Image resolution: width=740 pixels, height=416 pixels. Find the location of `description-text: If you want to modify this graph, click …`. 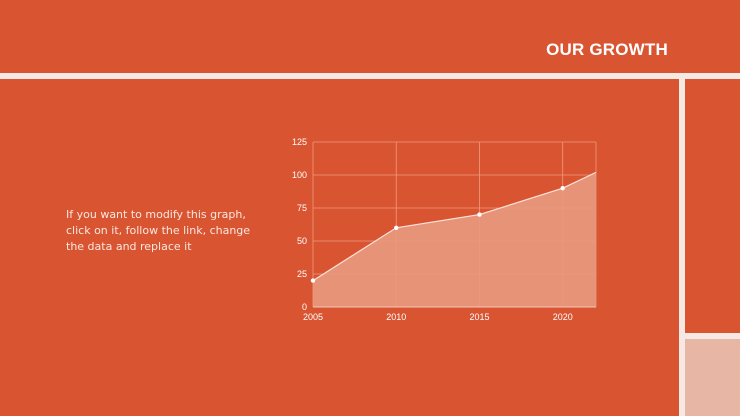

description-text: If you want to modify this graph, click … is located at coordinates (158, 230).